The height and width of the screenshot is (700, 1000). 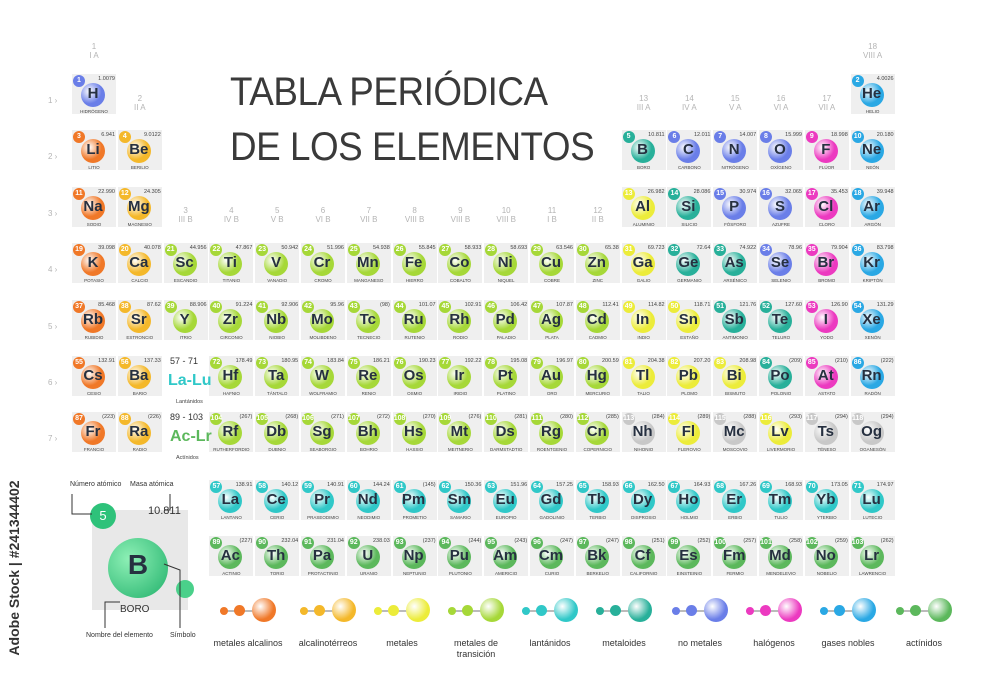 I want to click on element-cell-pa: 91 231.04 Pa PROTACTINIO, so click(x=323, y=556).